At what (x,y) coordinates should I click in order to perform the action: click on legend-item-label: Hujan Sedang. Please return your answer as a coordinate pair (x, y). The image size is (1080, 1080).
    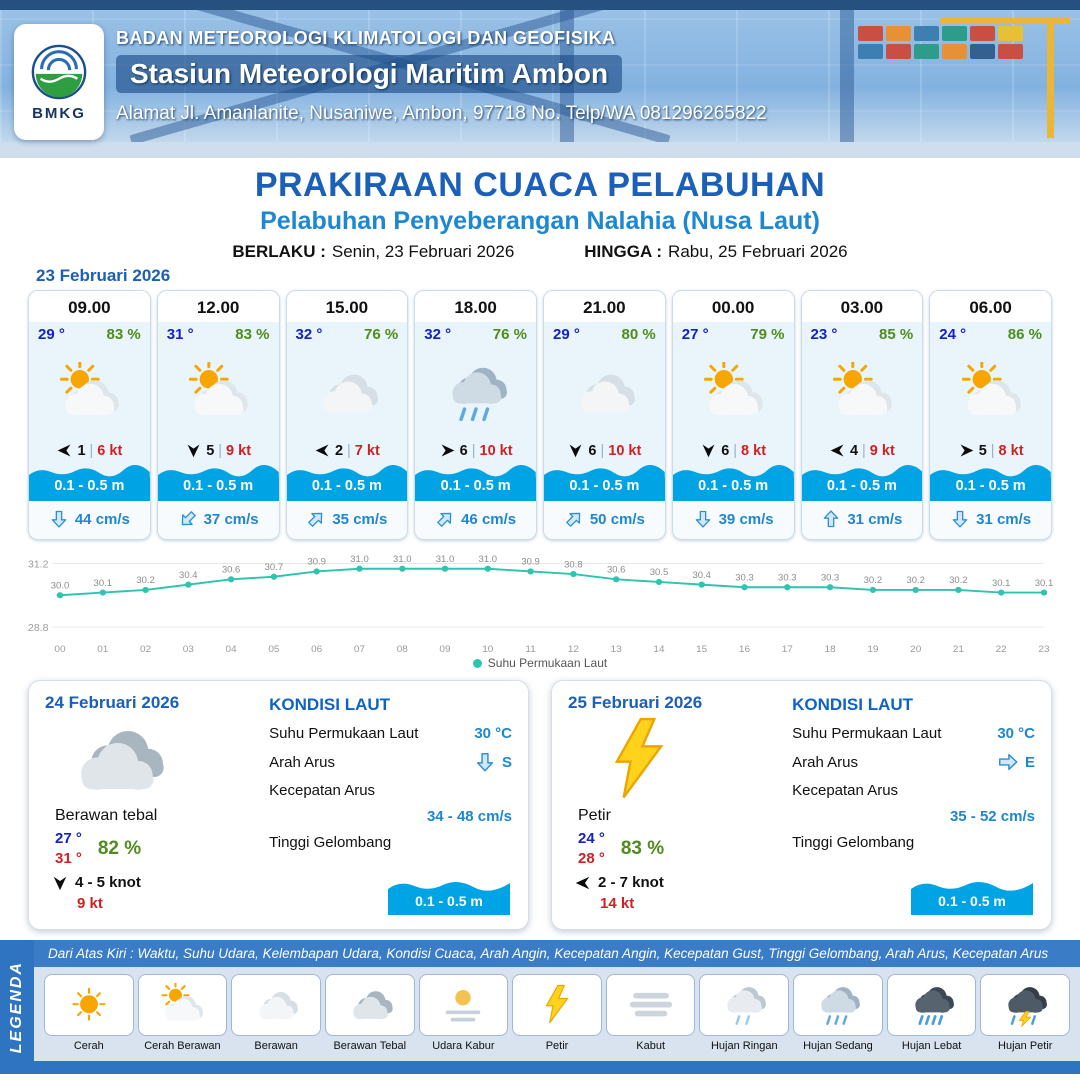
    Looking at the image, I should click on (838, 1046).